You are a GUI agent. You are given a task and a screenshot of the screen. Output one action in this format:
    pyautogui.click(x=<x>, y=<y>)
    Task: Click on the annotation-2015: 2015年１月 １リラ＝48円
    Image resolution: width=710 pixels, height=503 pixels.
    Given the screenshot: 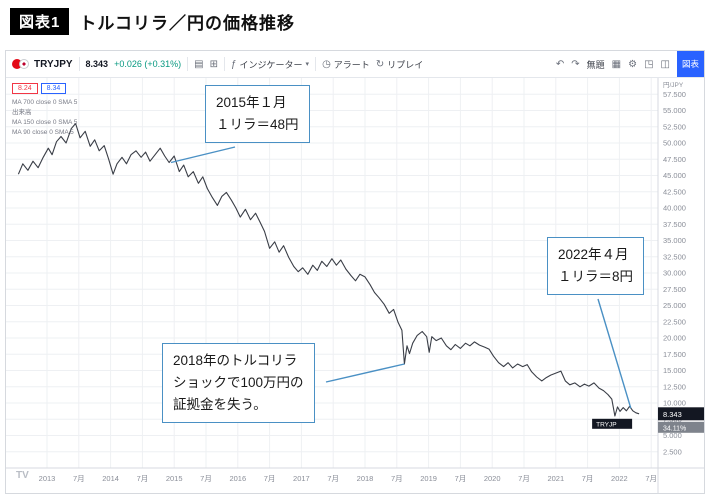 What is the action you would take?
    pyautogui.click(x=257, y=114)
    